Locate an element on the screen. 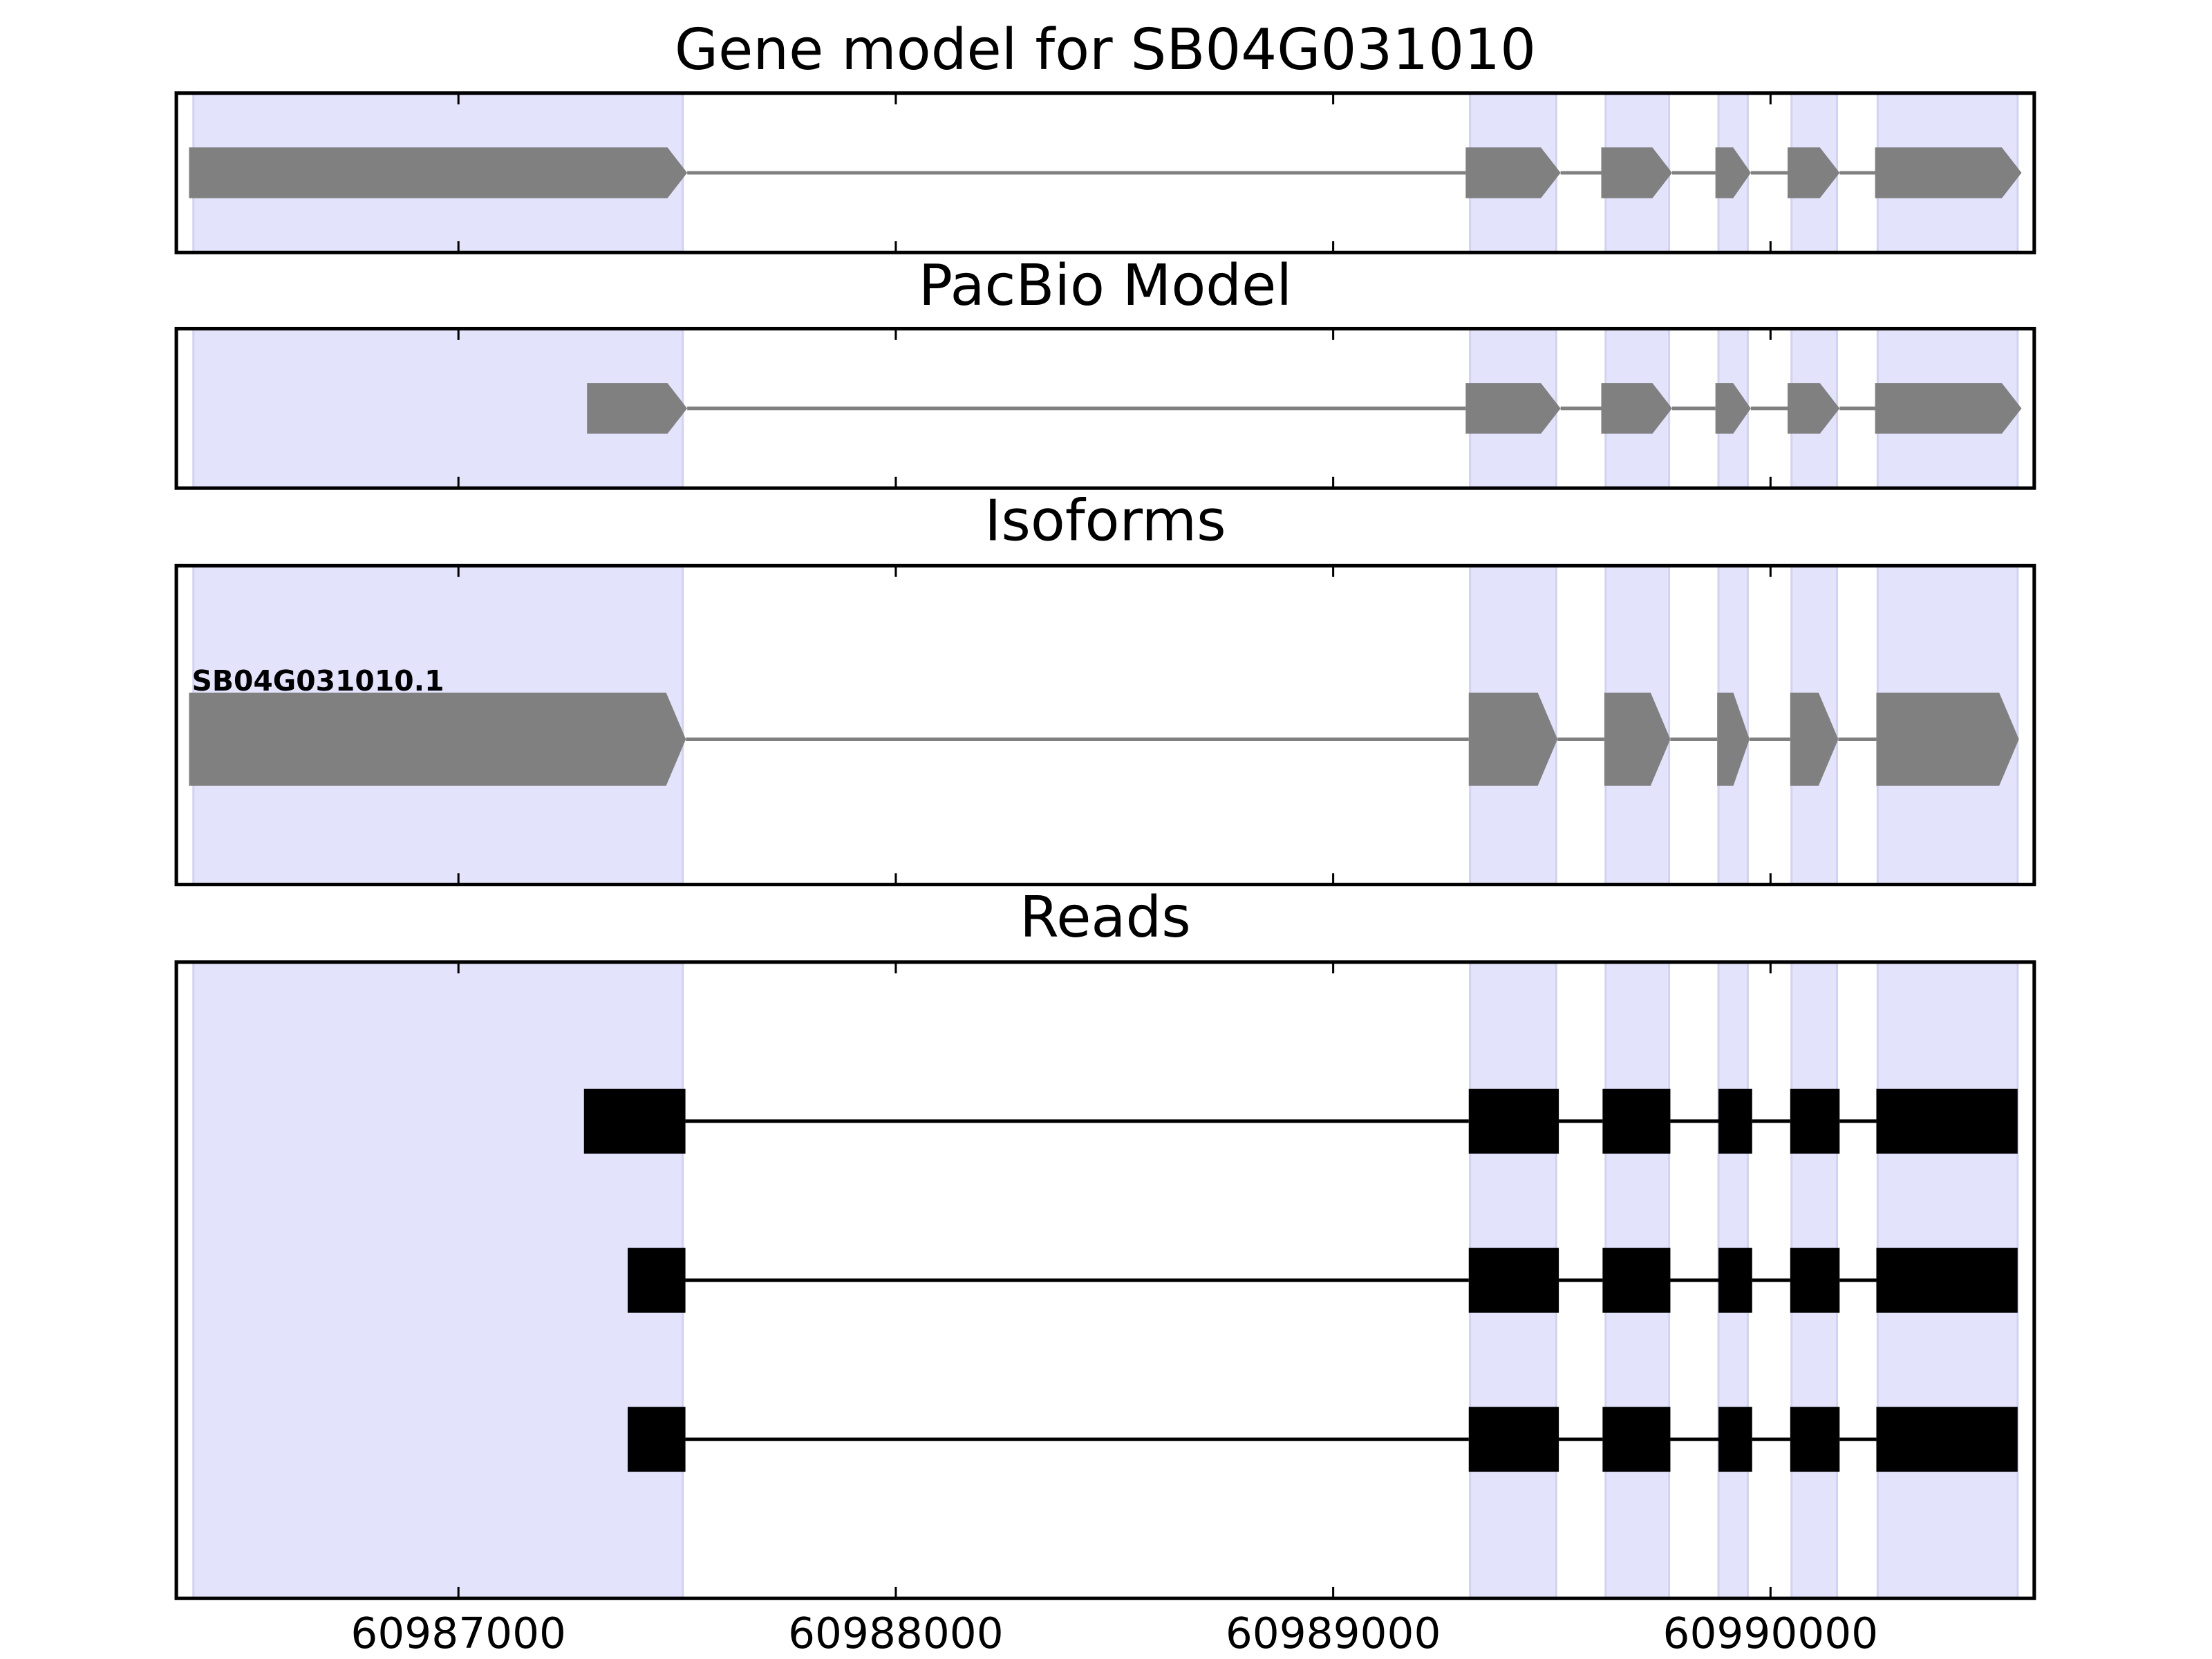 The image size is (2212, 1659). isoform-label: SB04G031010.1 is located at coordinates (318, 680).